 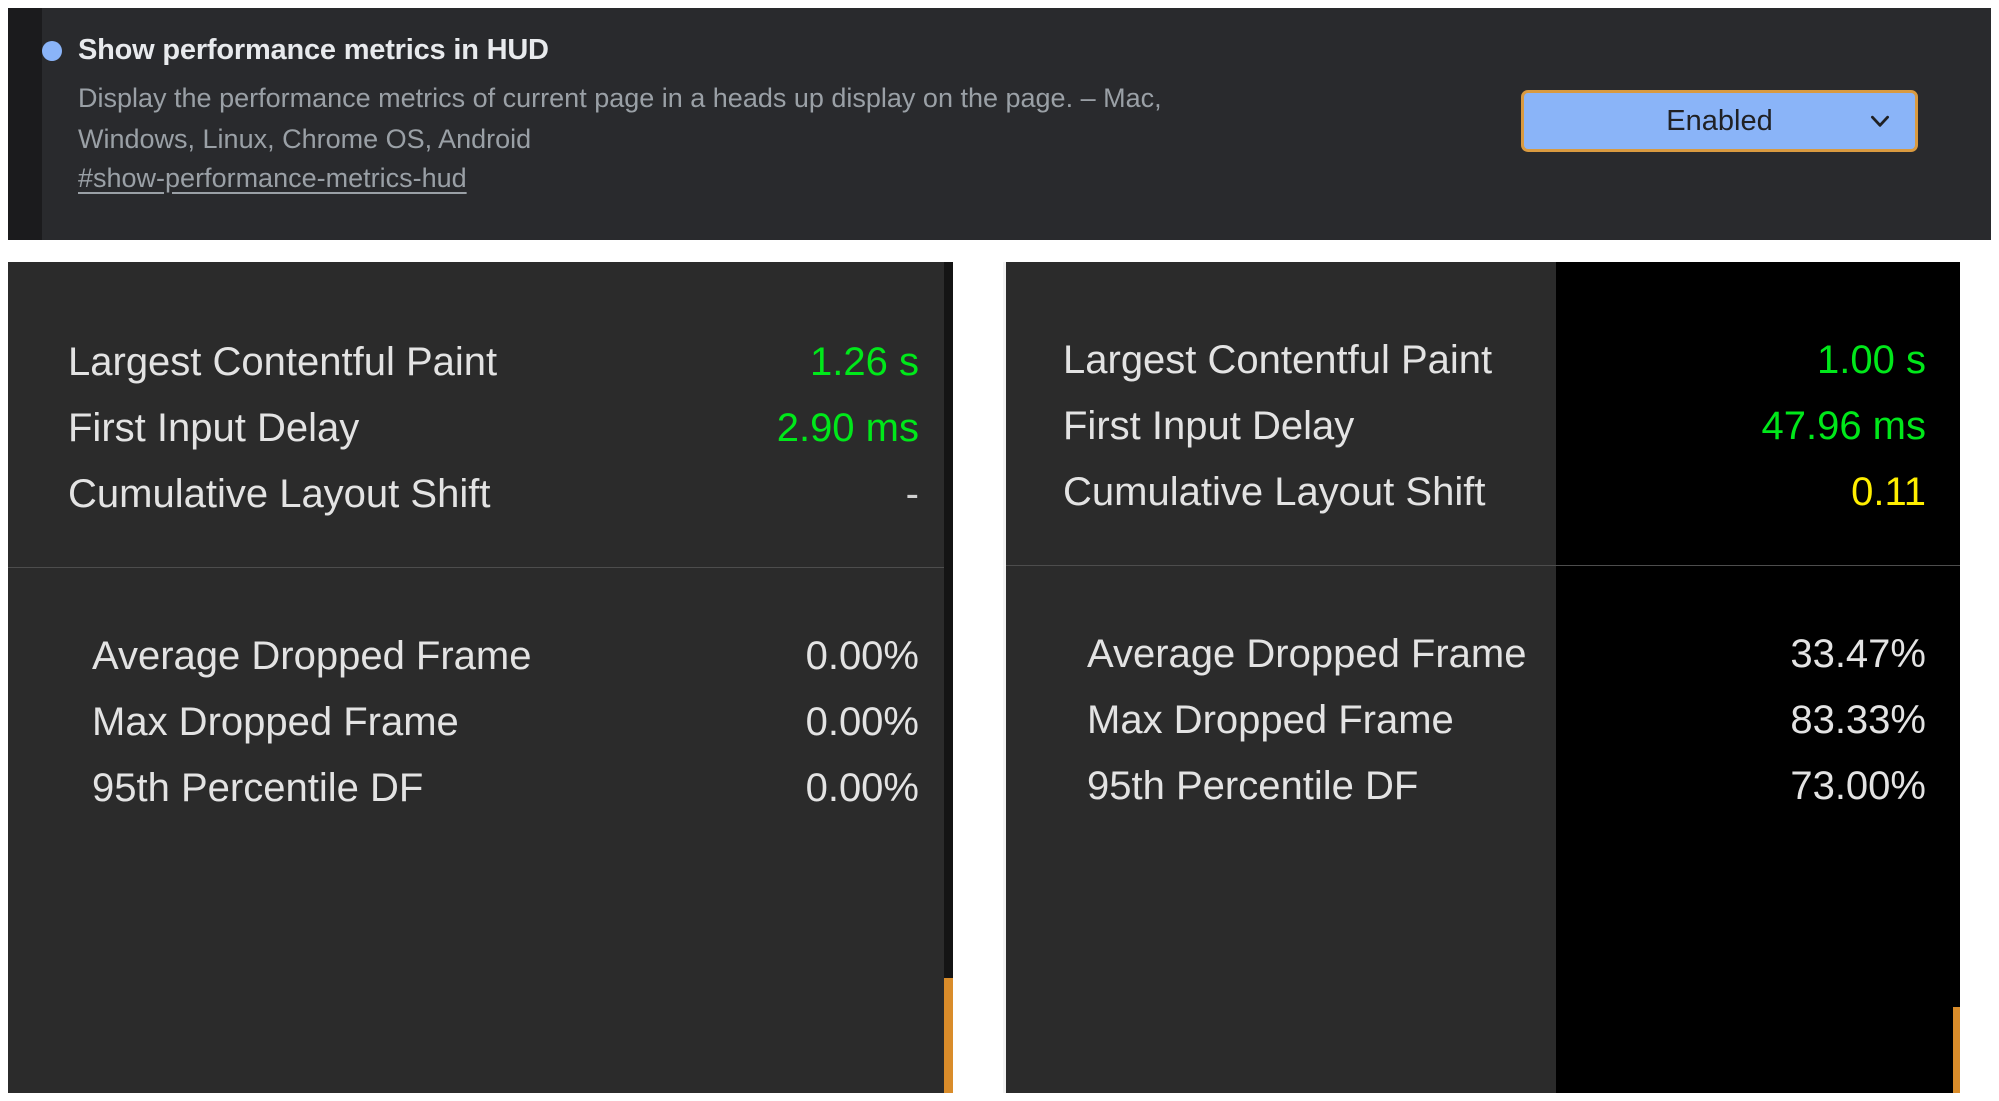 I want to click on metric-value: 2.90 ms, so click(x=847, y=428).